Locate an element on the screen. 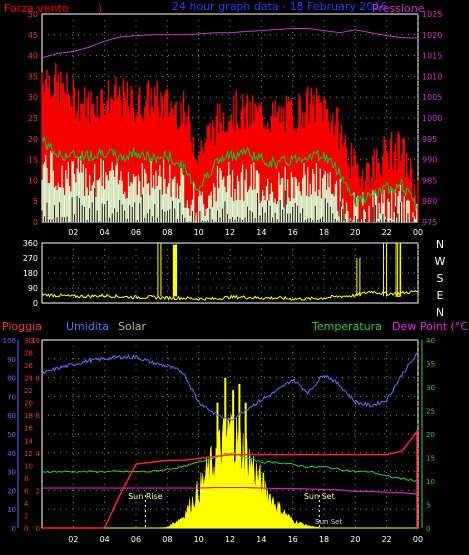 This screenshot has height=555, width=469. humidity-tick-label: 100 is located at coordinates (9, 341).